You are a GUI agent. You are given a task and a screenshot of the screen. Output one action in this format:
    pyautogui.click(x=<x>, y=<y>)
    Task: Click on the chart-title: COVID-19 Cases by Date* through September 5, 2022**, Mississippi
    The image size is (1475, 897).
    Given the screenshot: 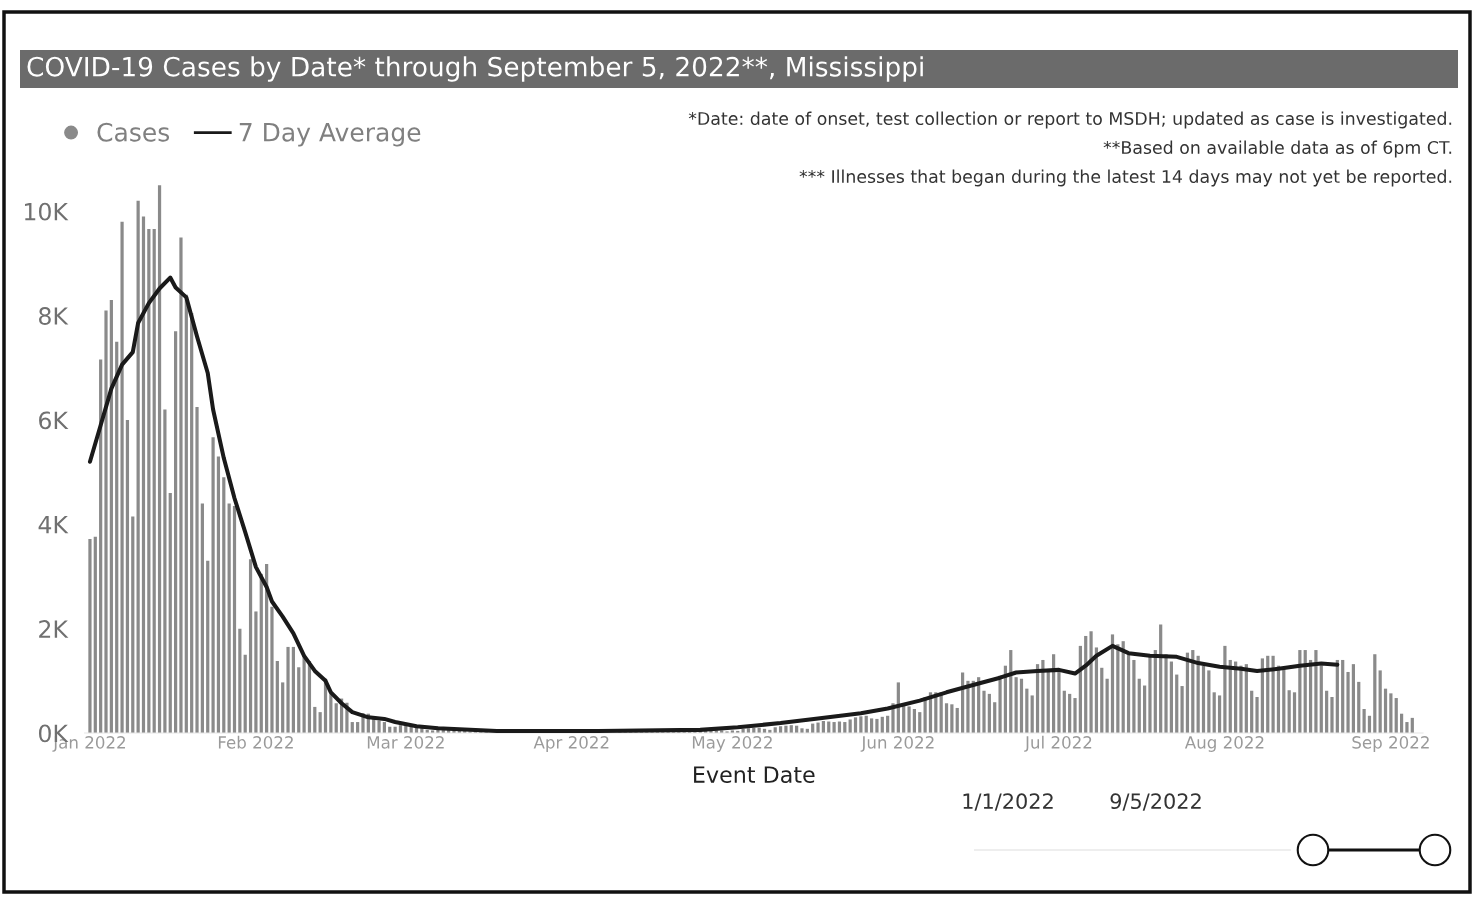 What is the action you would take?
    pyautogui.click(x=475, y=69)
    